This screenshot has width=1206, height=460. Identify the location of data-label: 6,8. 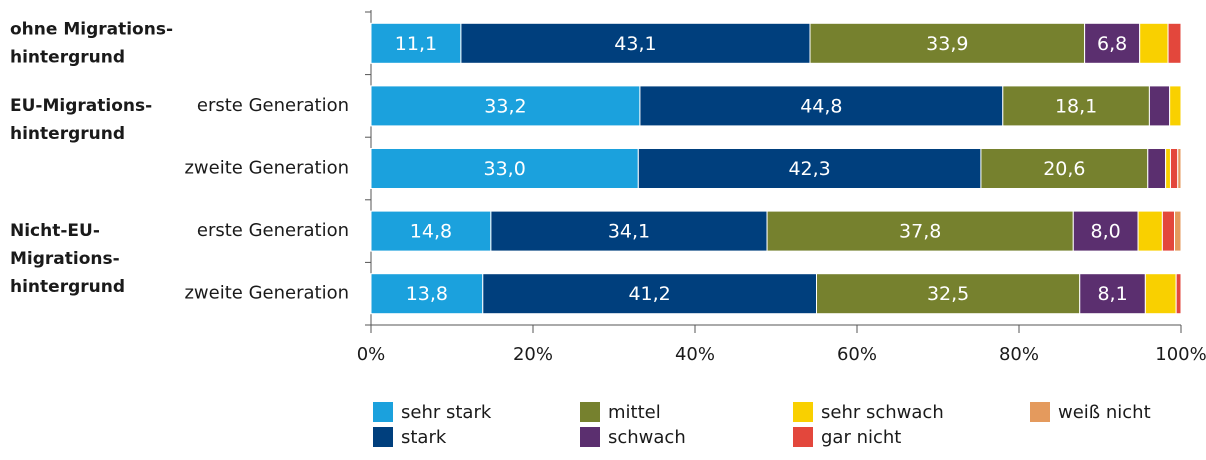
(1112, 44).